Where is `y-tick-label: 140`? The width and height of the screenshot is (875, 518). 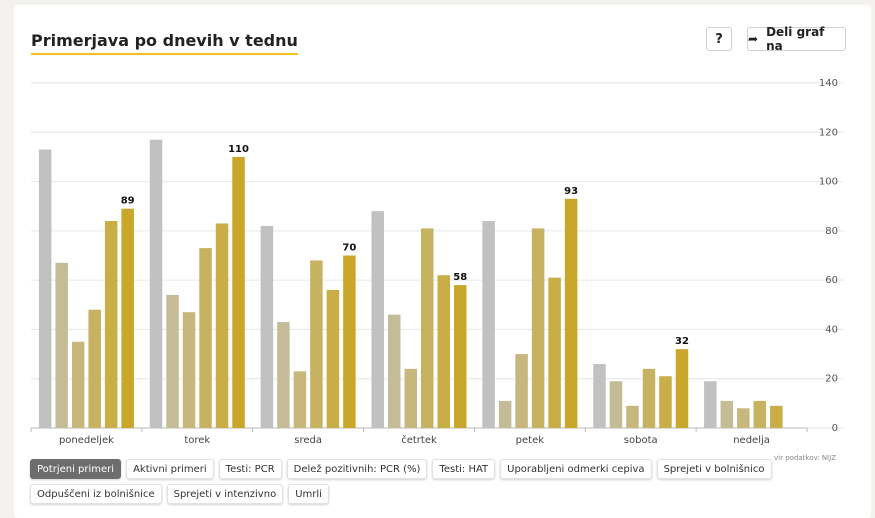 y-tick-label: 140 is located at coordinates (828, 83).